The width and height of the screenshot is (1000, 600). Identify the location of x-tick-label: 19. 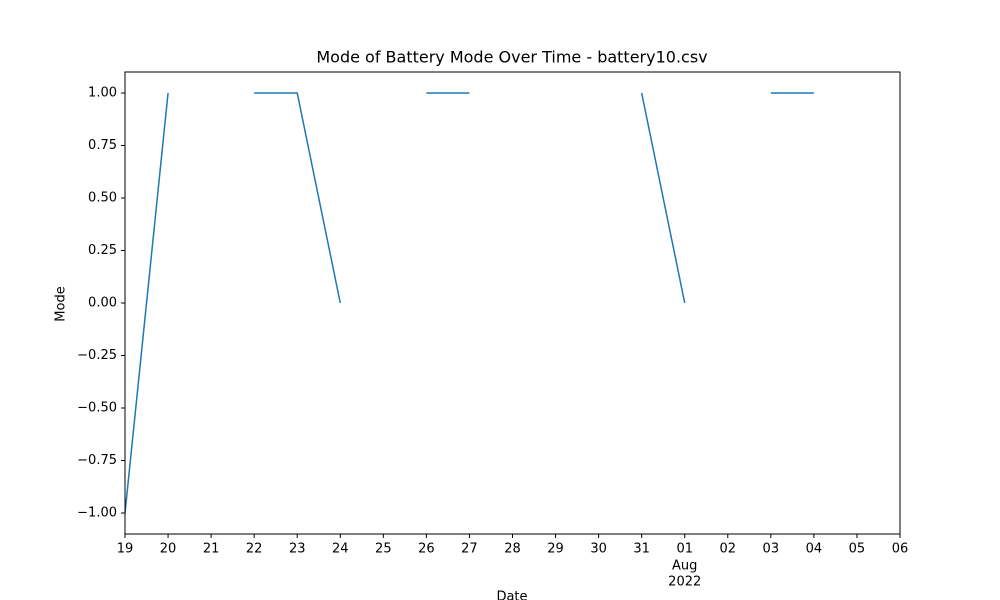
(125, 549).